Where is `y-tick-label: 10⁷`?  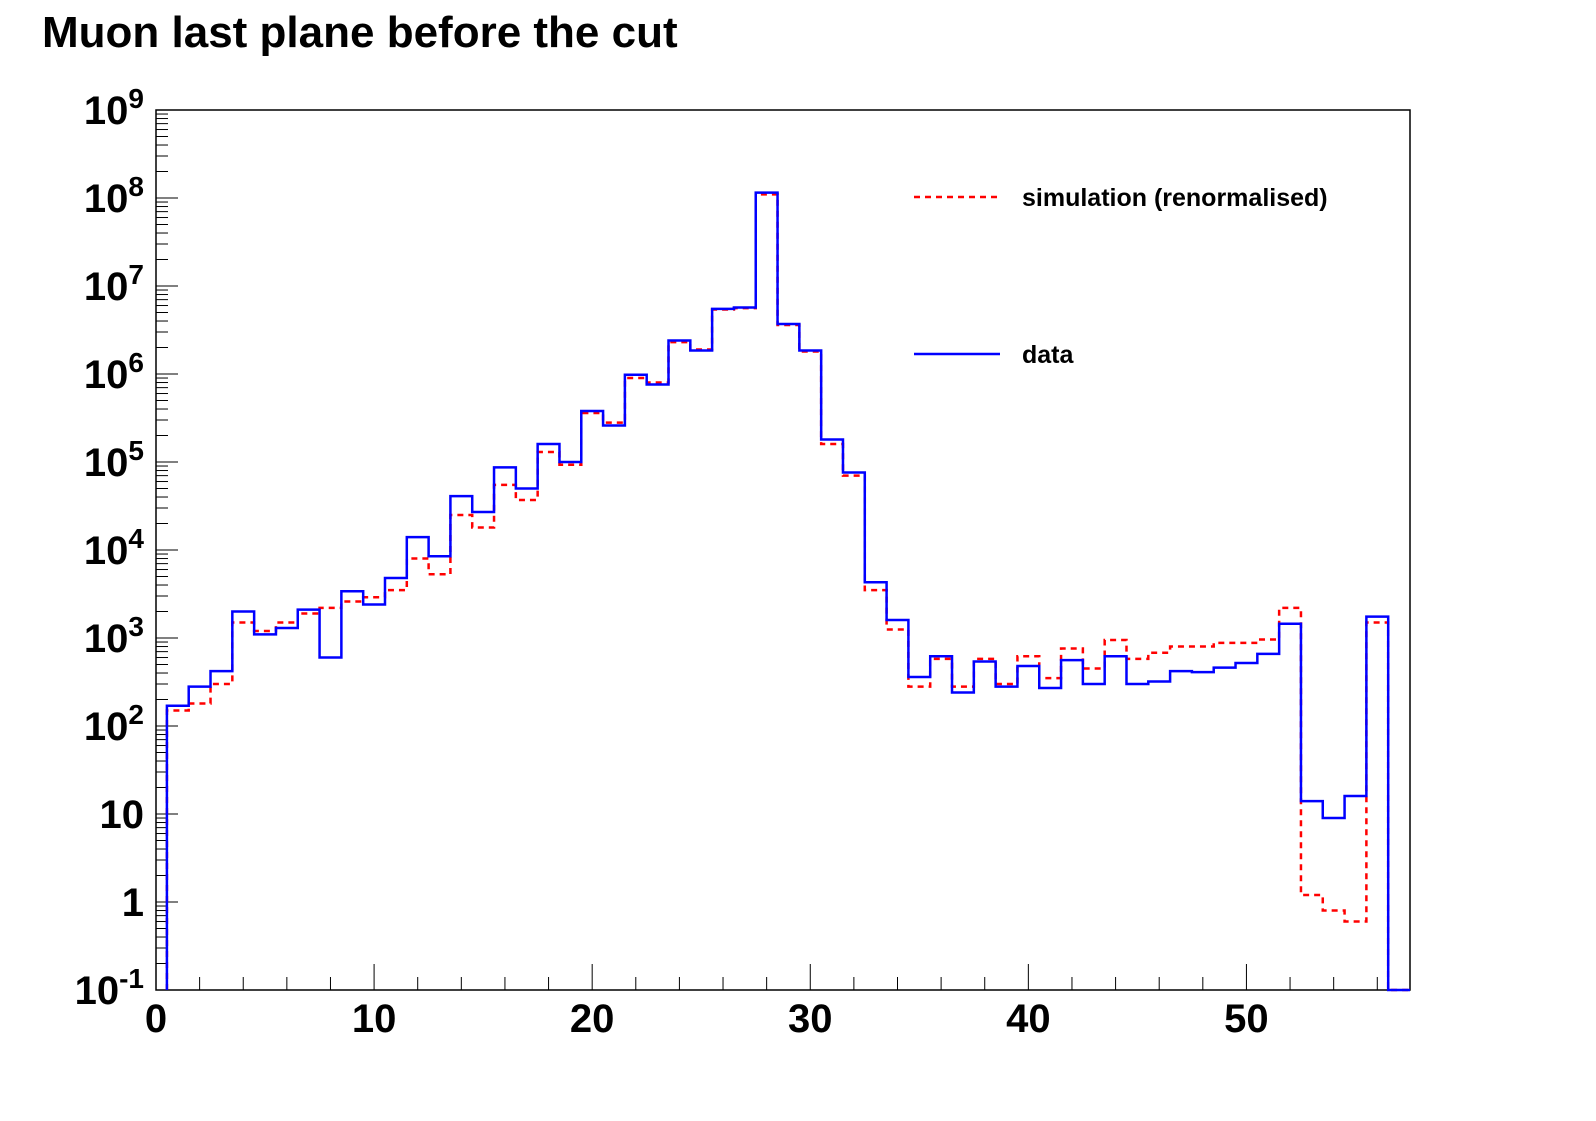 y-tick-label: 10⁷ is located at coordinates (114, 284).